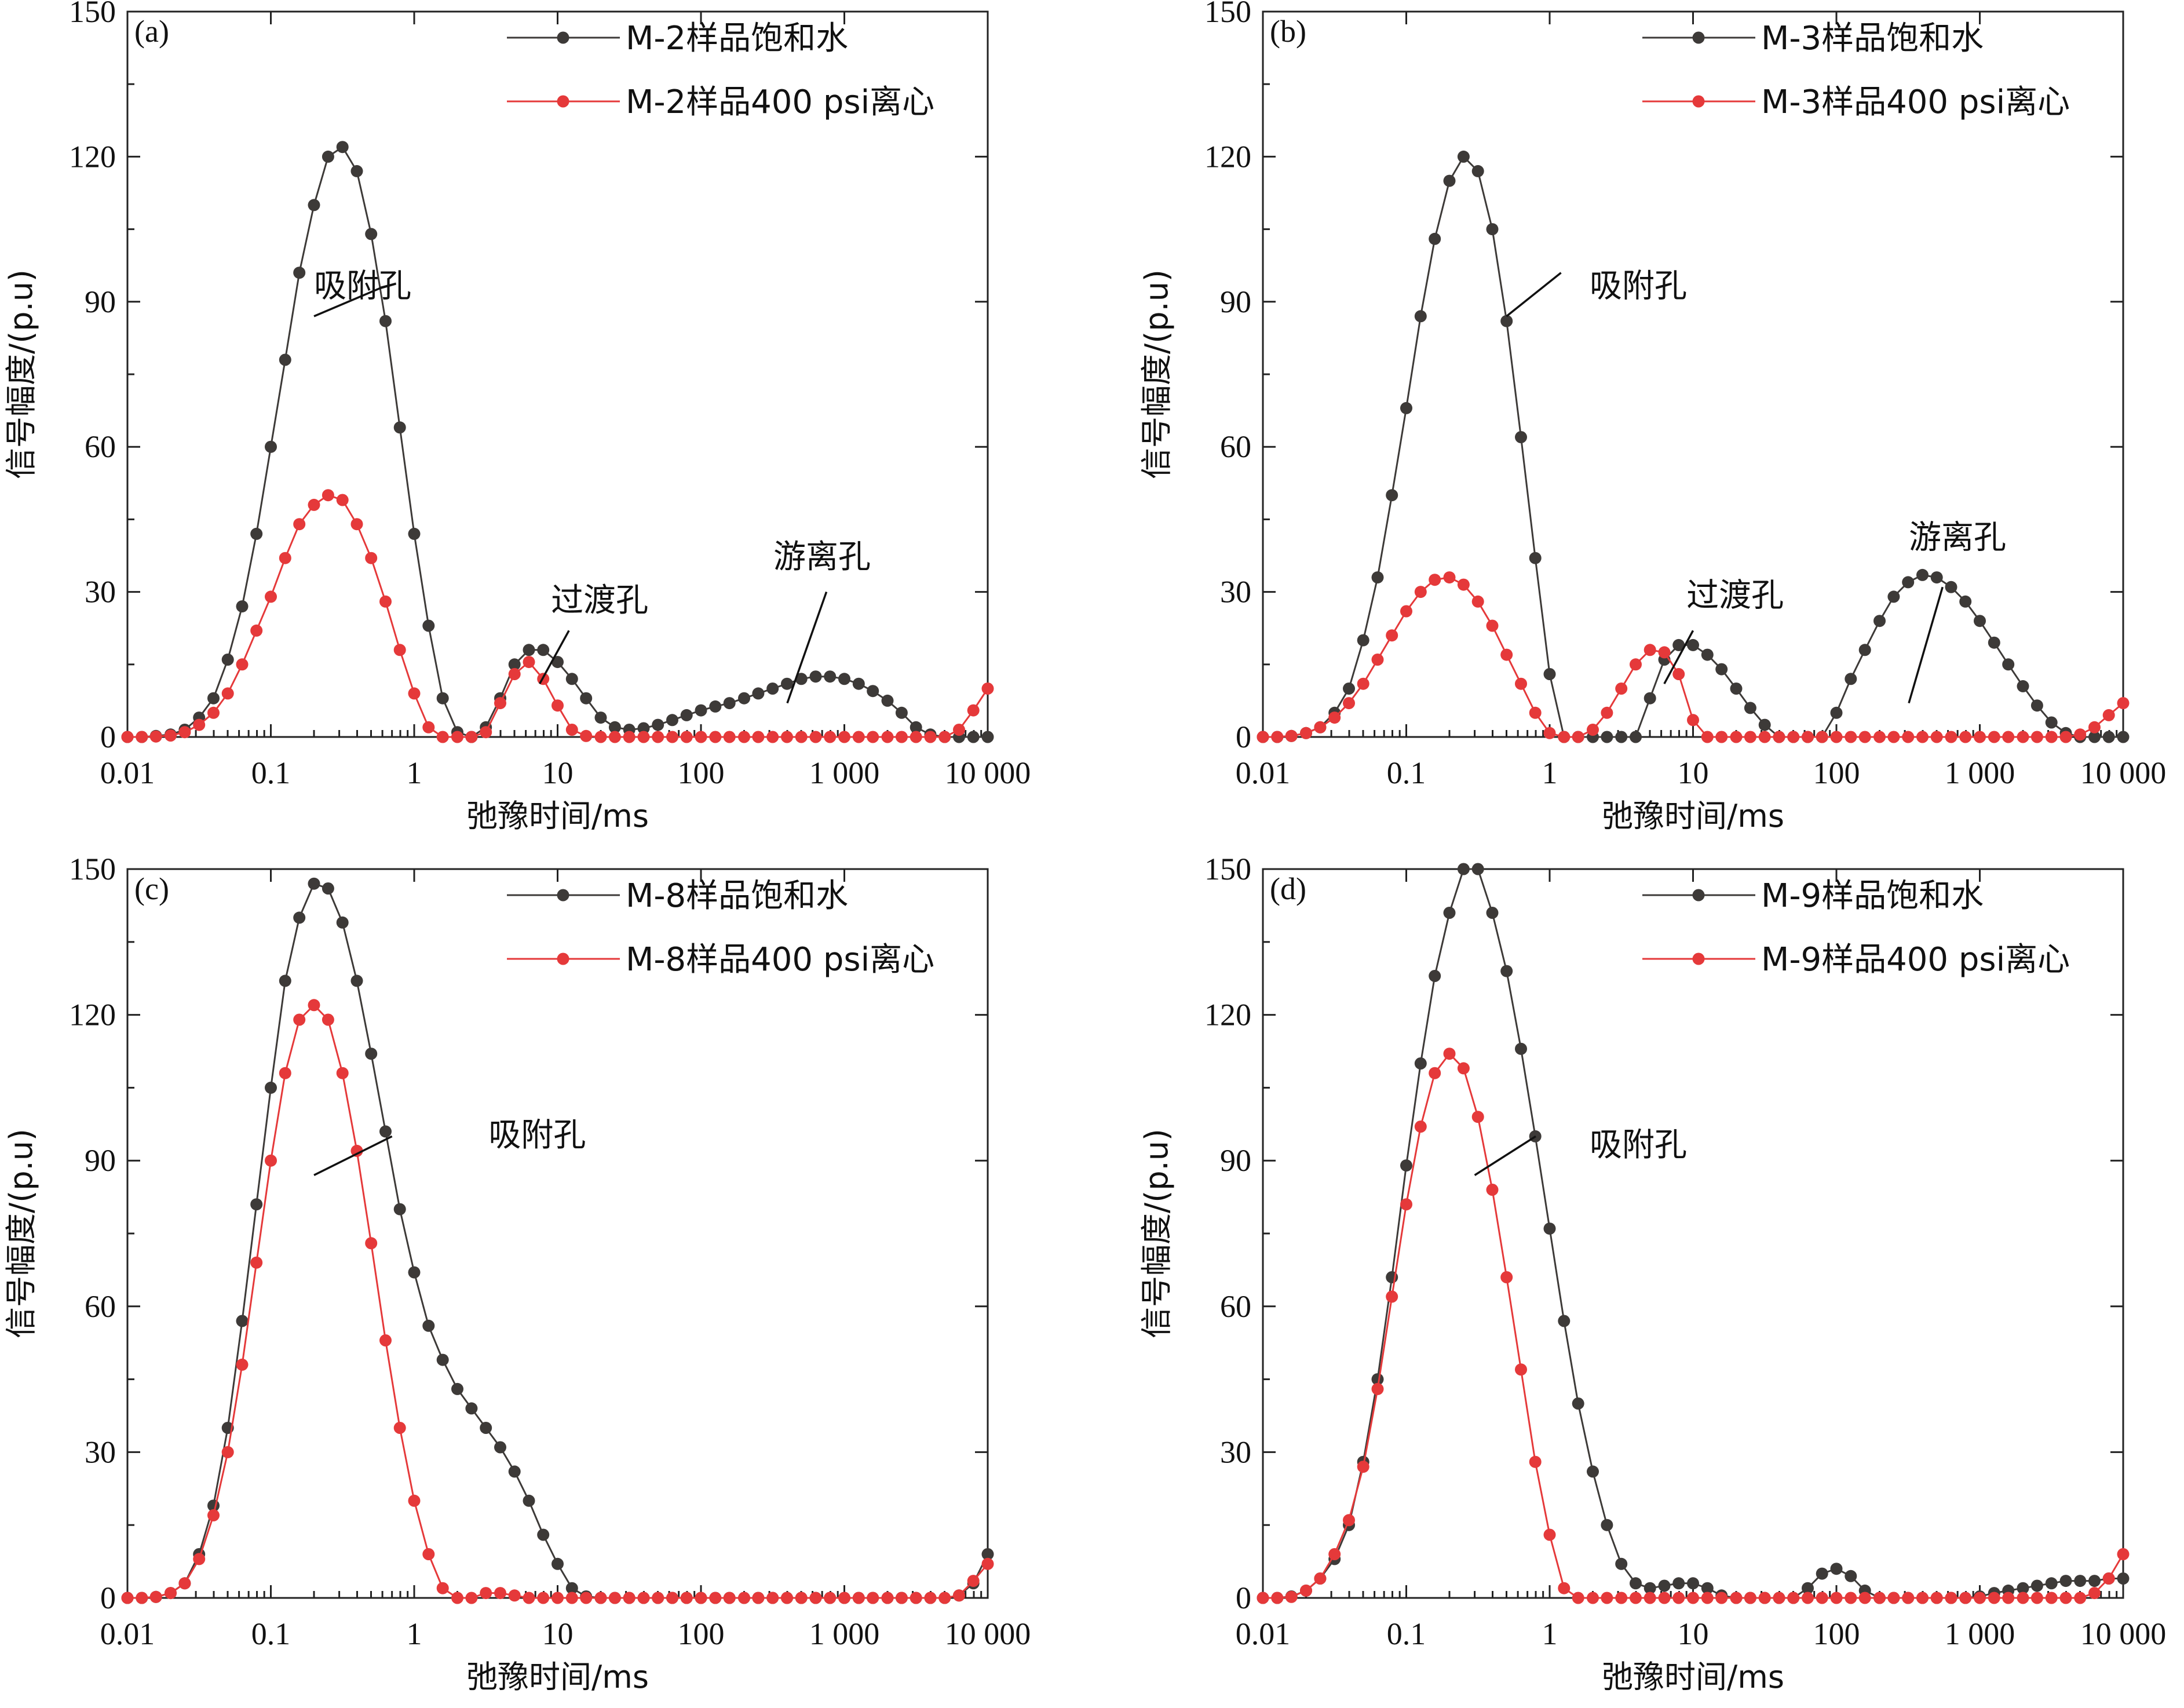 This screenshot has height=1708, width=2184. I want to click on y-tick-label: 150, so click(93, 869).